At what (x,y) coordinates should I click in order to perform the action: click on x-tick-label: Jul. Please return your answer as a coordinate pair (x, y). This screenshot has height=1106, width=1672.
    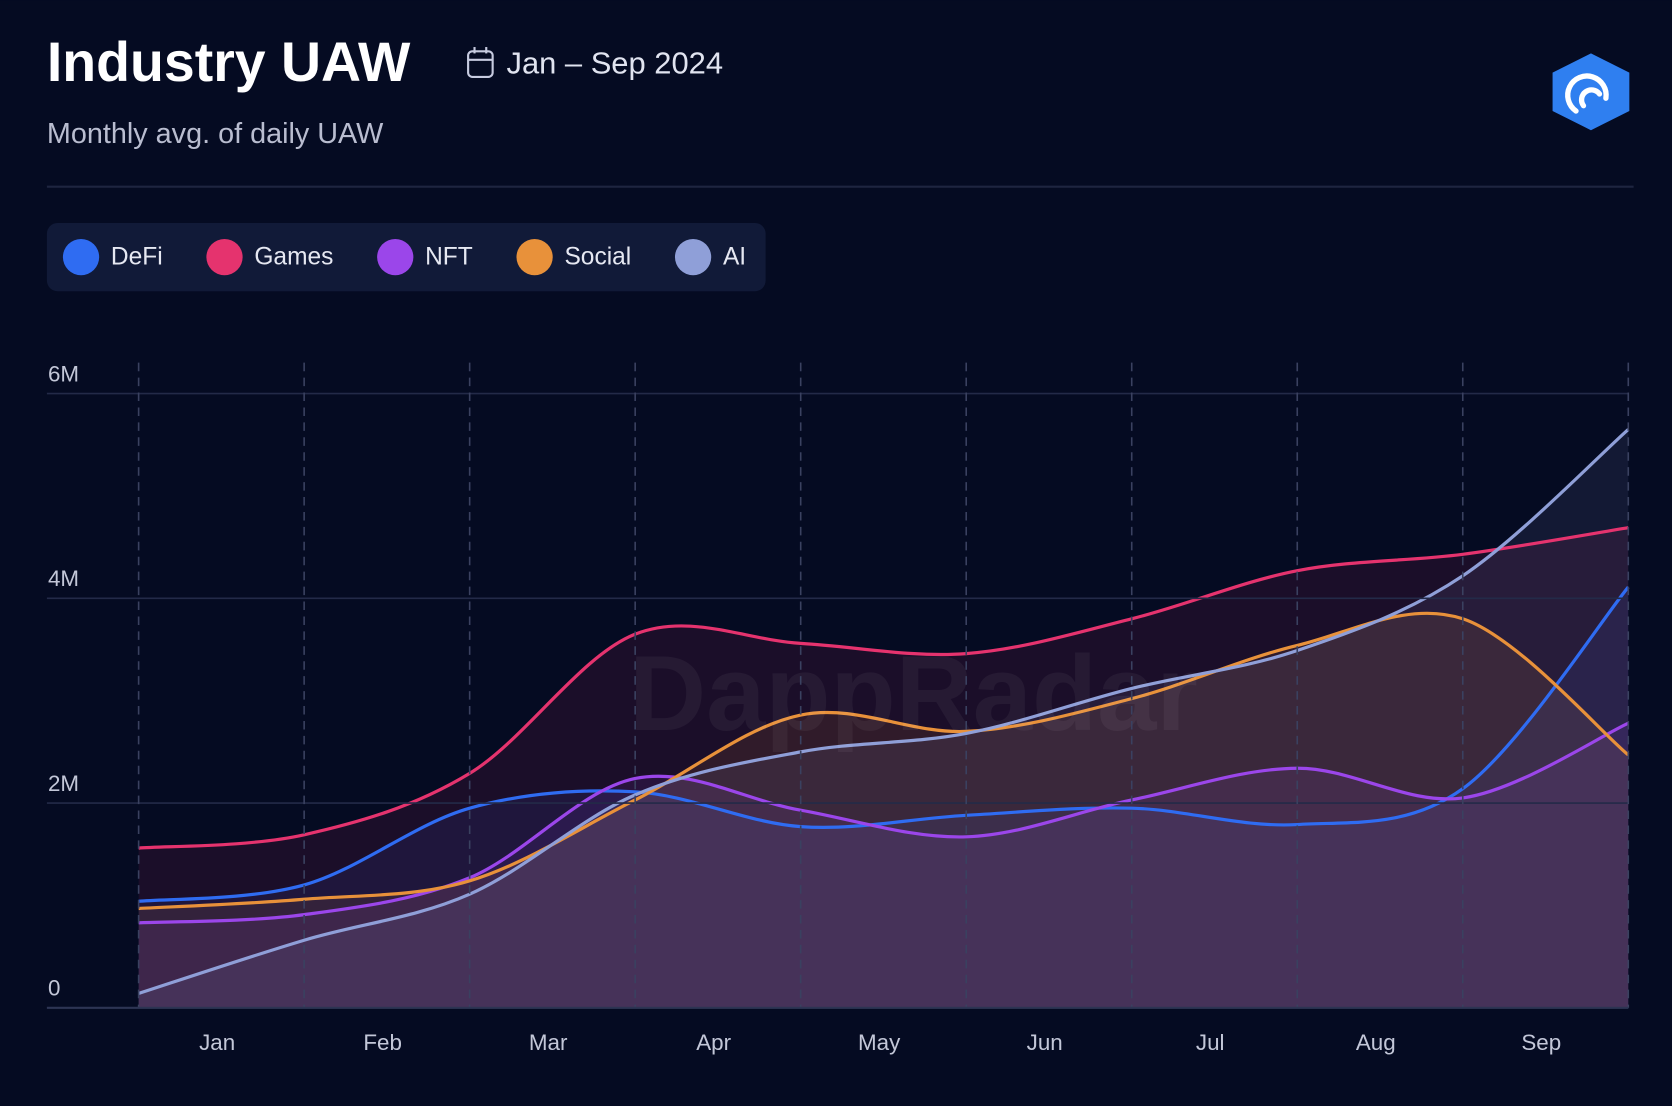
    Looking at the image, I should click on (1210, 1042).